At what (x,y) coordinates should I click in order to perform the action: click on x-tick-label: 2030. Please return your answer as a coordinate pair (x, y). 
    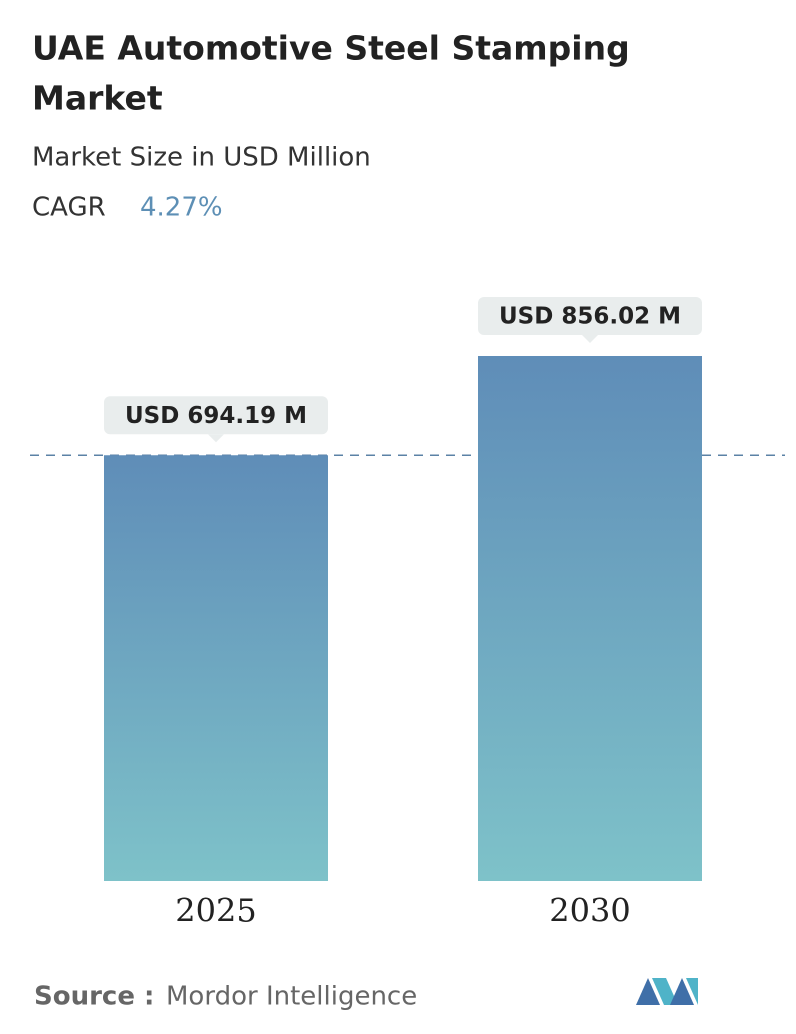
    Looking at the image, I should click on (589, 911).